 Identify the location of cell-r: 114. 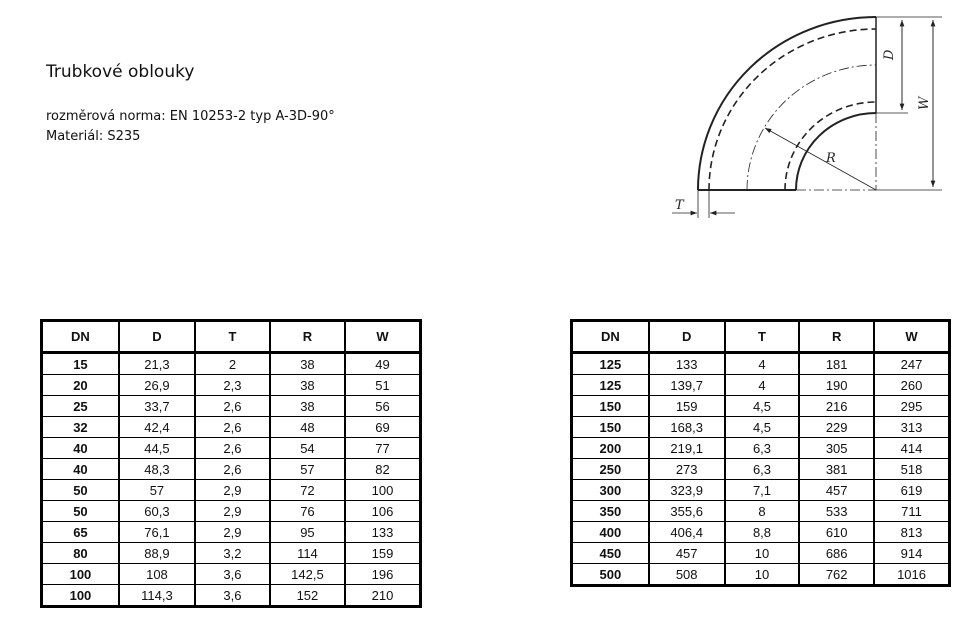
(307, 553).